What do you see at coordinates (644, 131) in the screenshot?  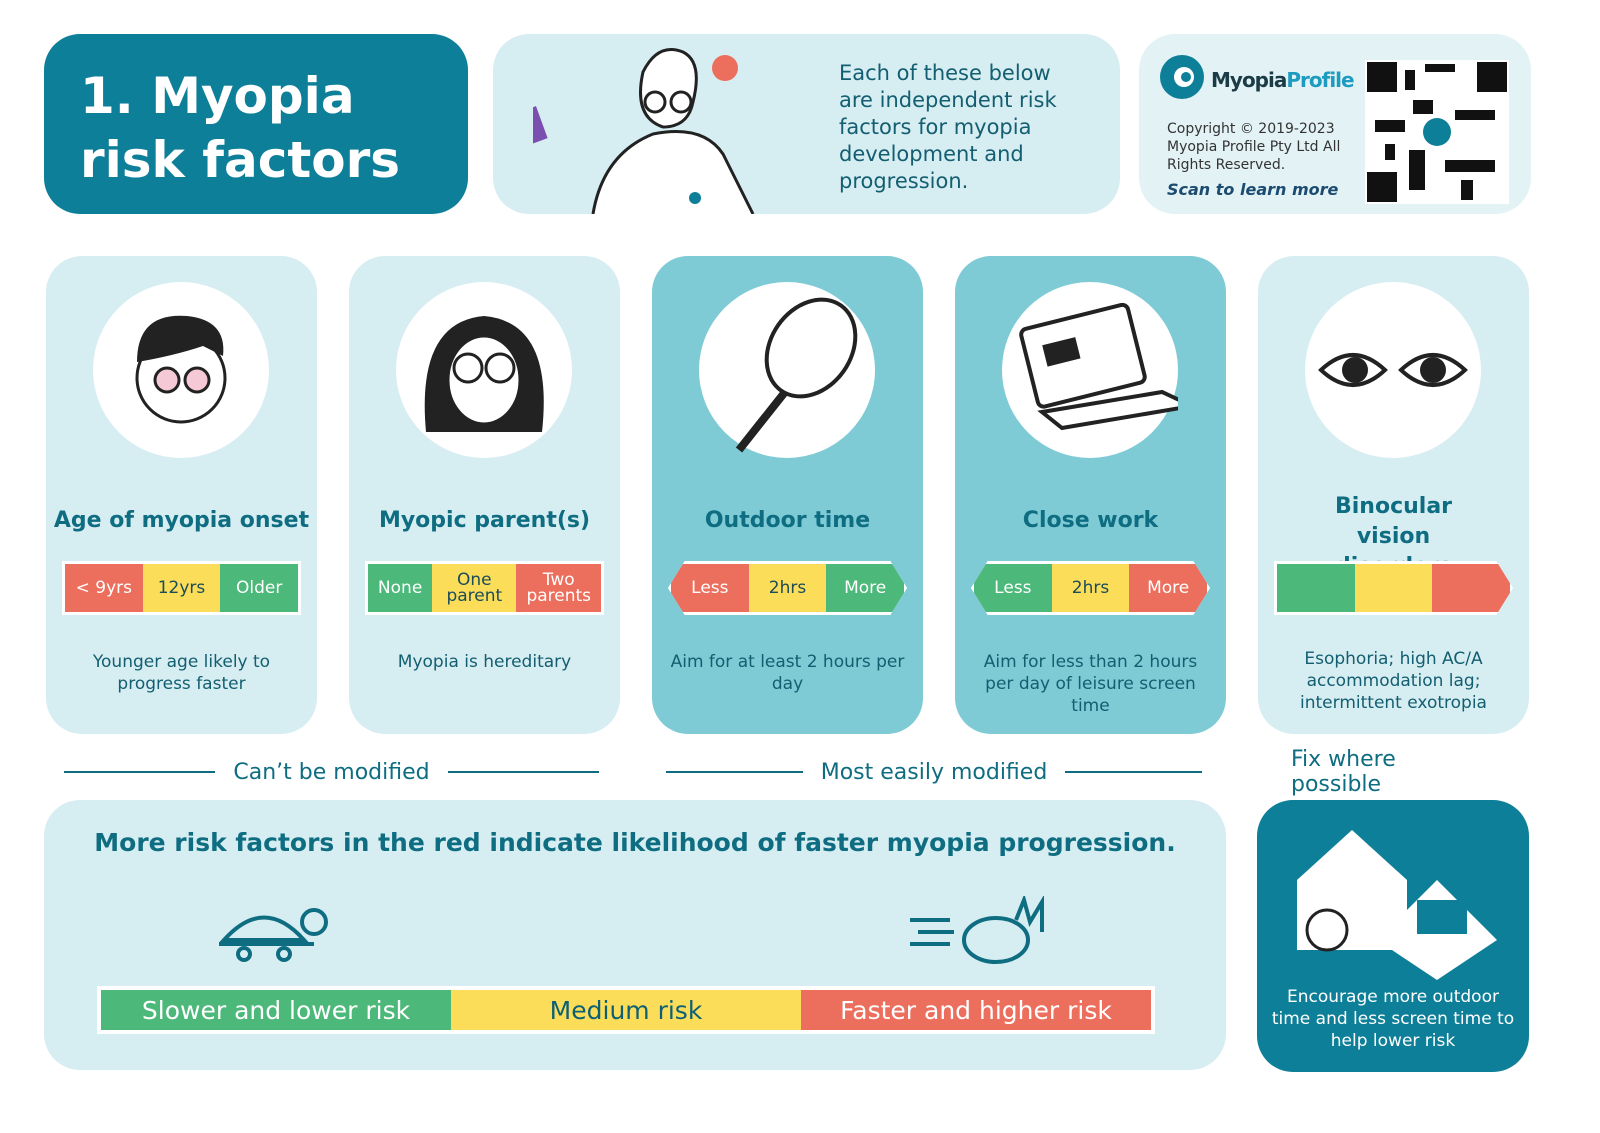 I see `illustration` at bounding box center [644, 131].